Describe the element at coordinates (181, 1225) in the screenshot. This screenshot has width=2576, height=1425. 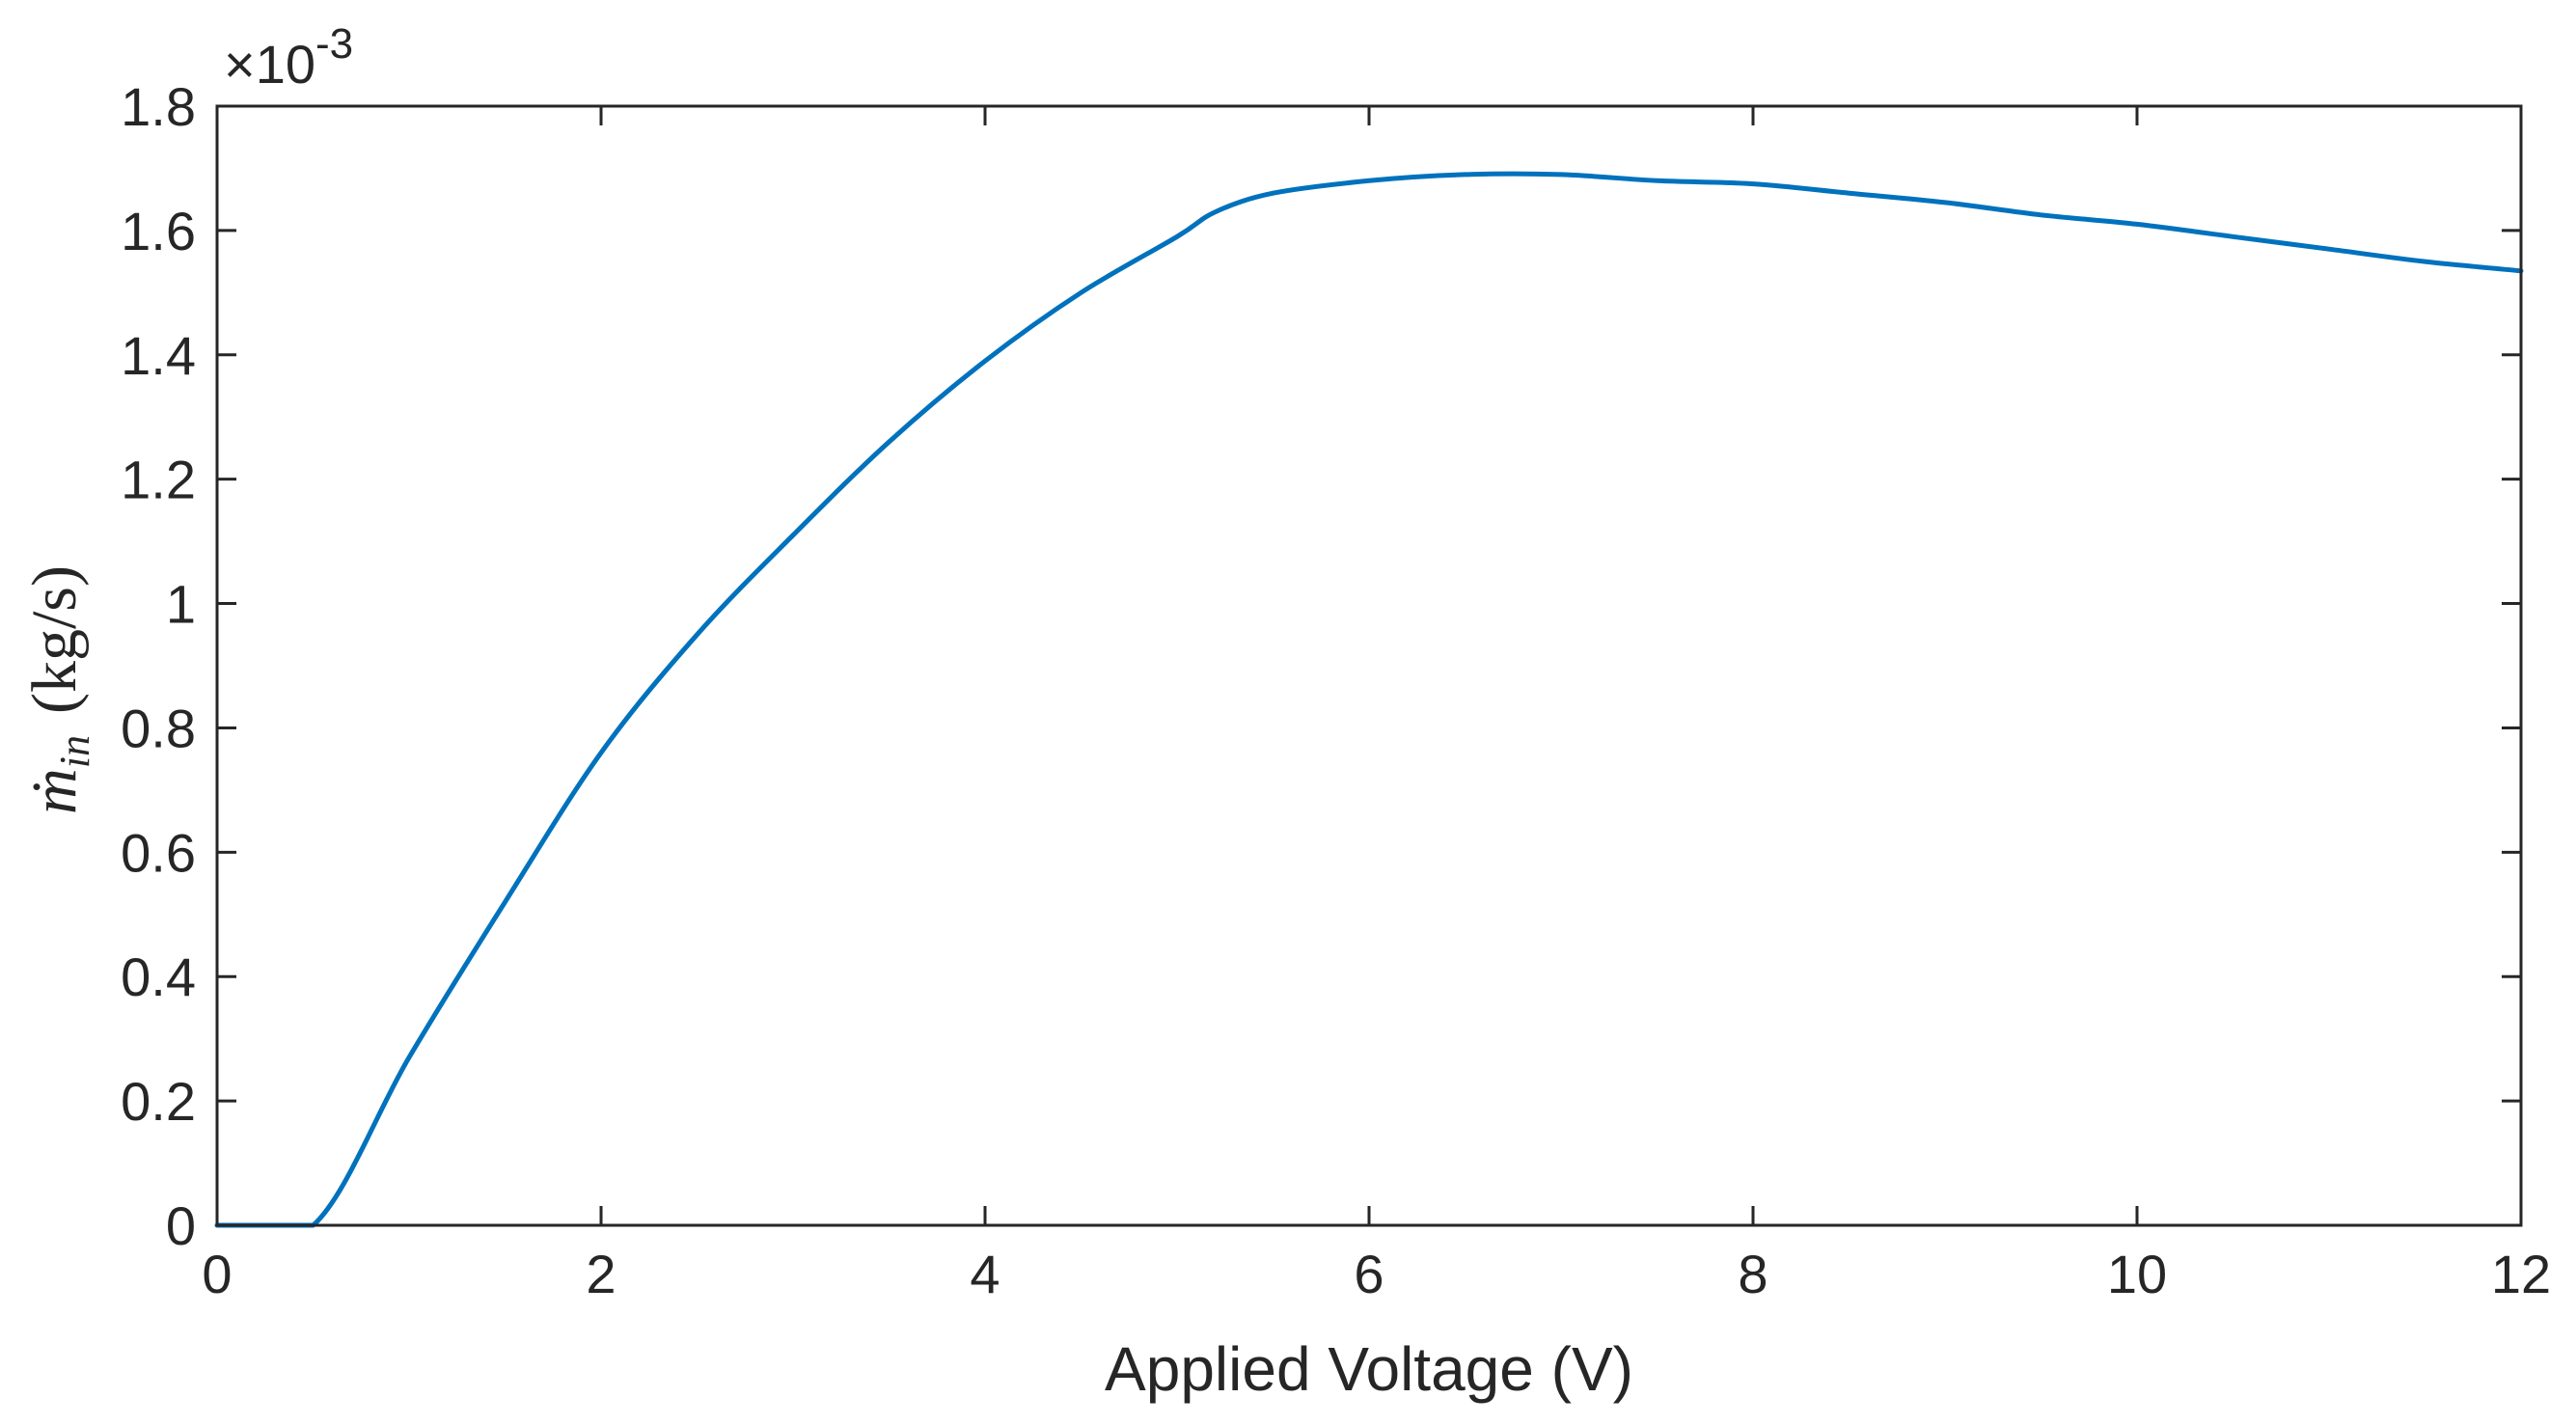
I see `y-tick-label: 0` at that location.